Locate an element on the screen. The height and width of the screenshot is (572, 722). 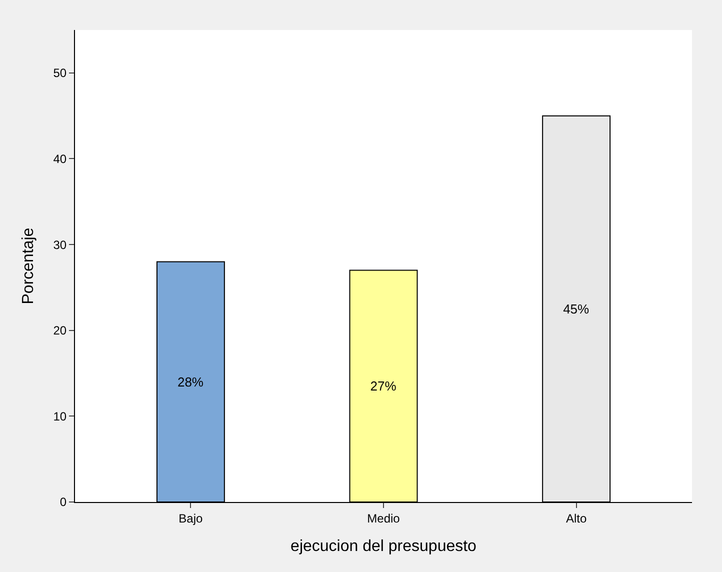
data-label: 45% is located at coordinates (576, 308).